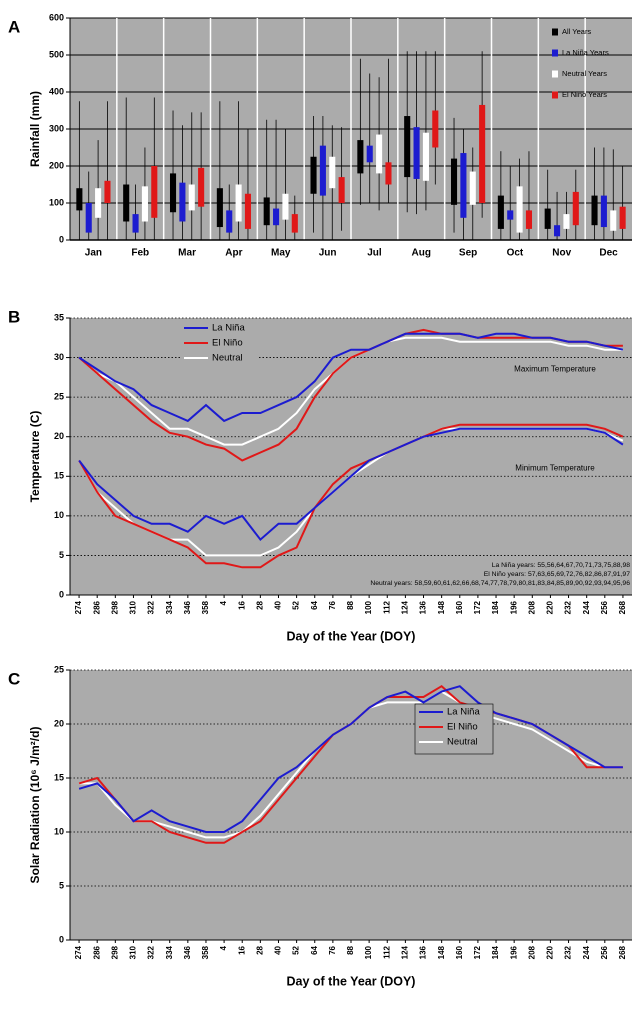 This screenshot has height=1036, width=637. What do you see at coordinates (584, 94) in the screenshot?
I see `legend-label: El Niño Years` at bounding box center [584, 94].